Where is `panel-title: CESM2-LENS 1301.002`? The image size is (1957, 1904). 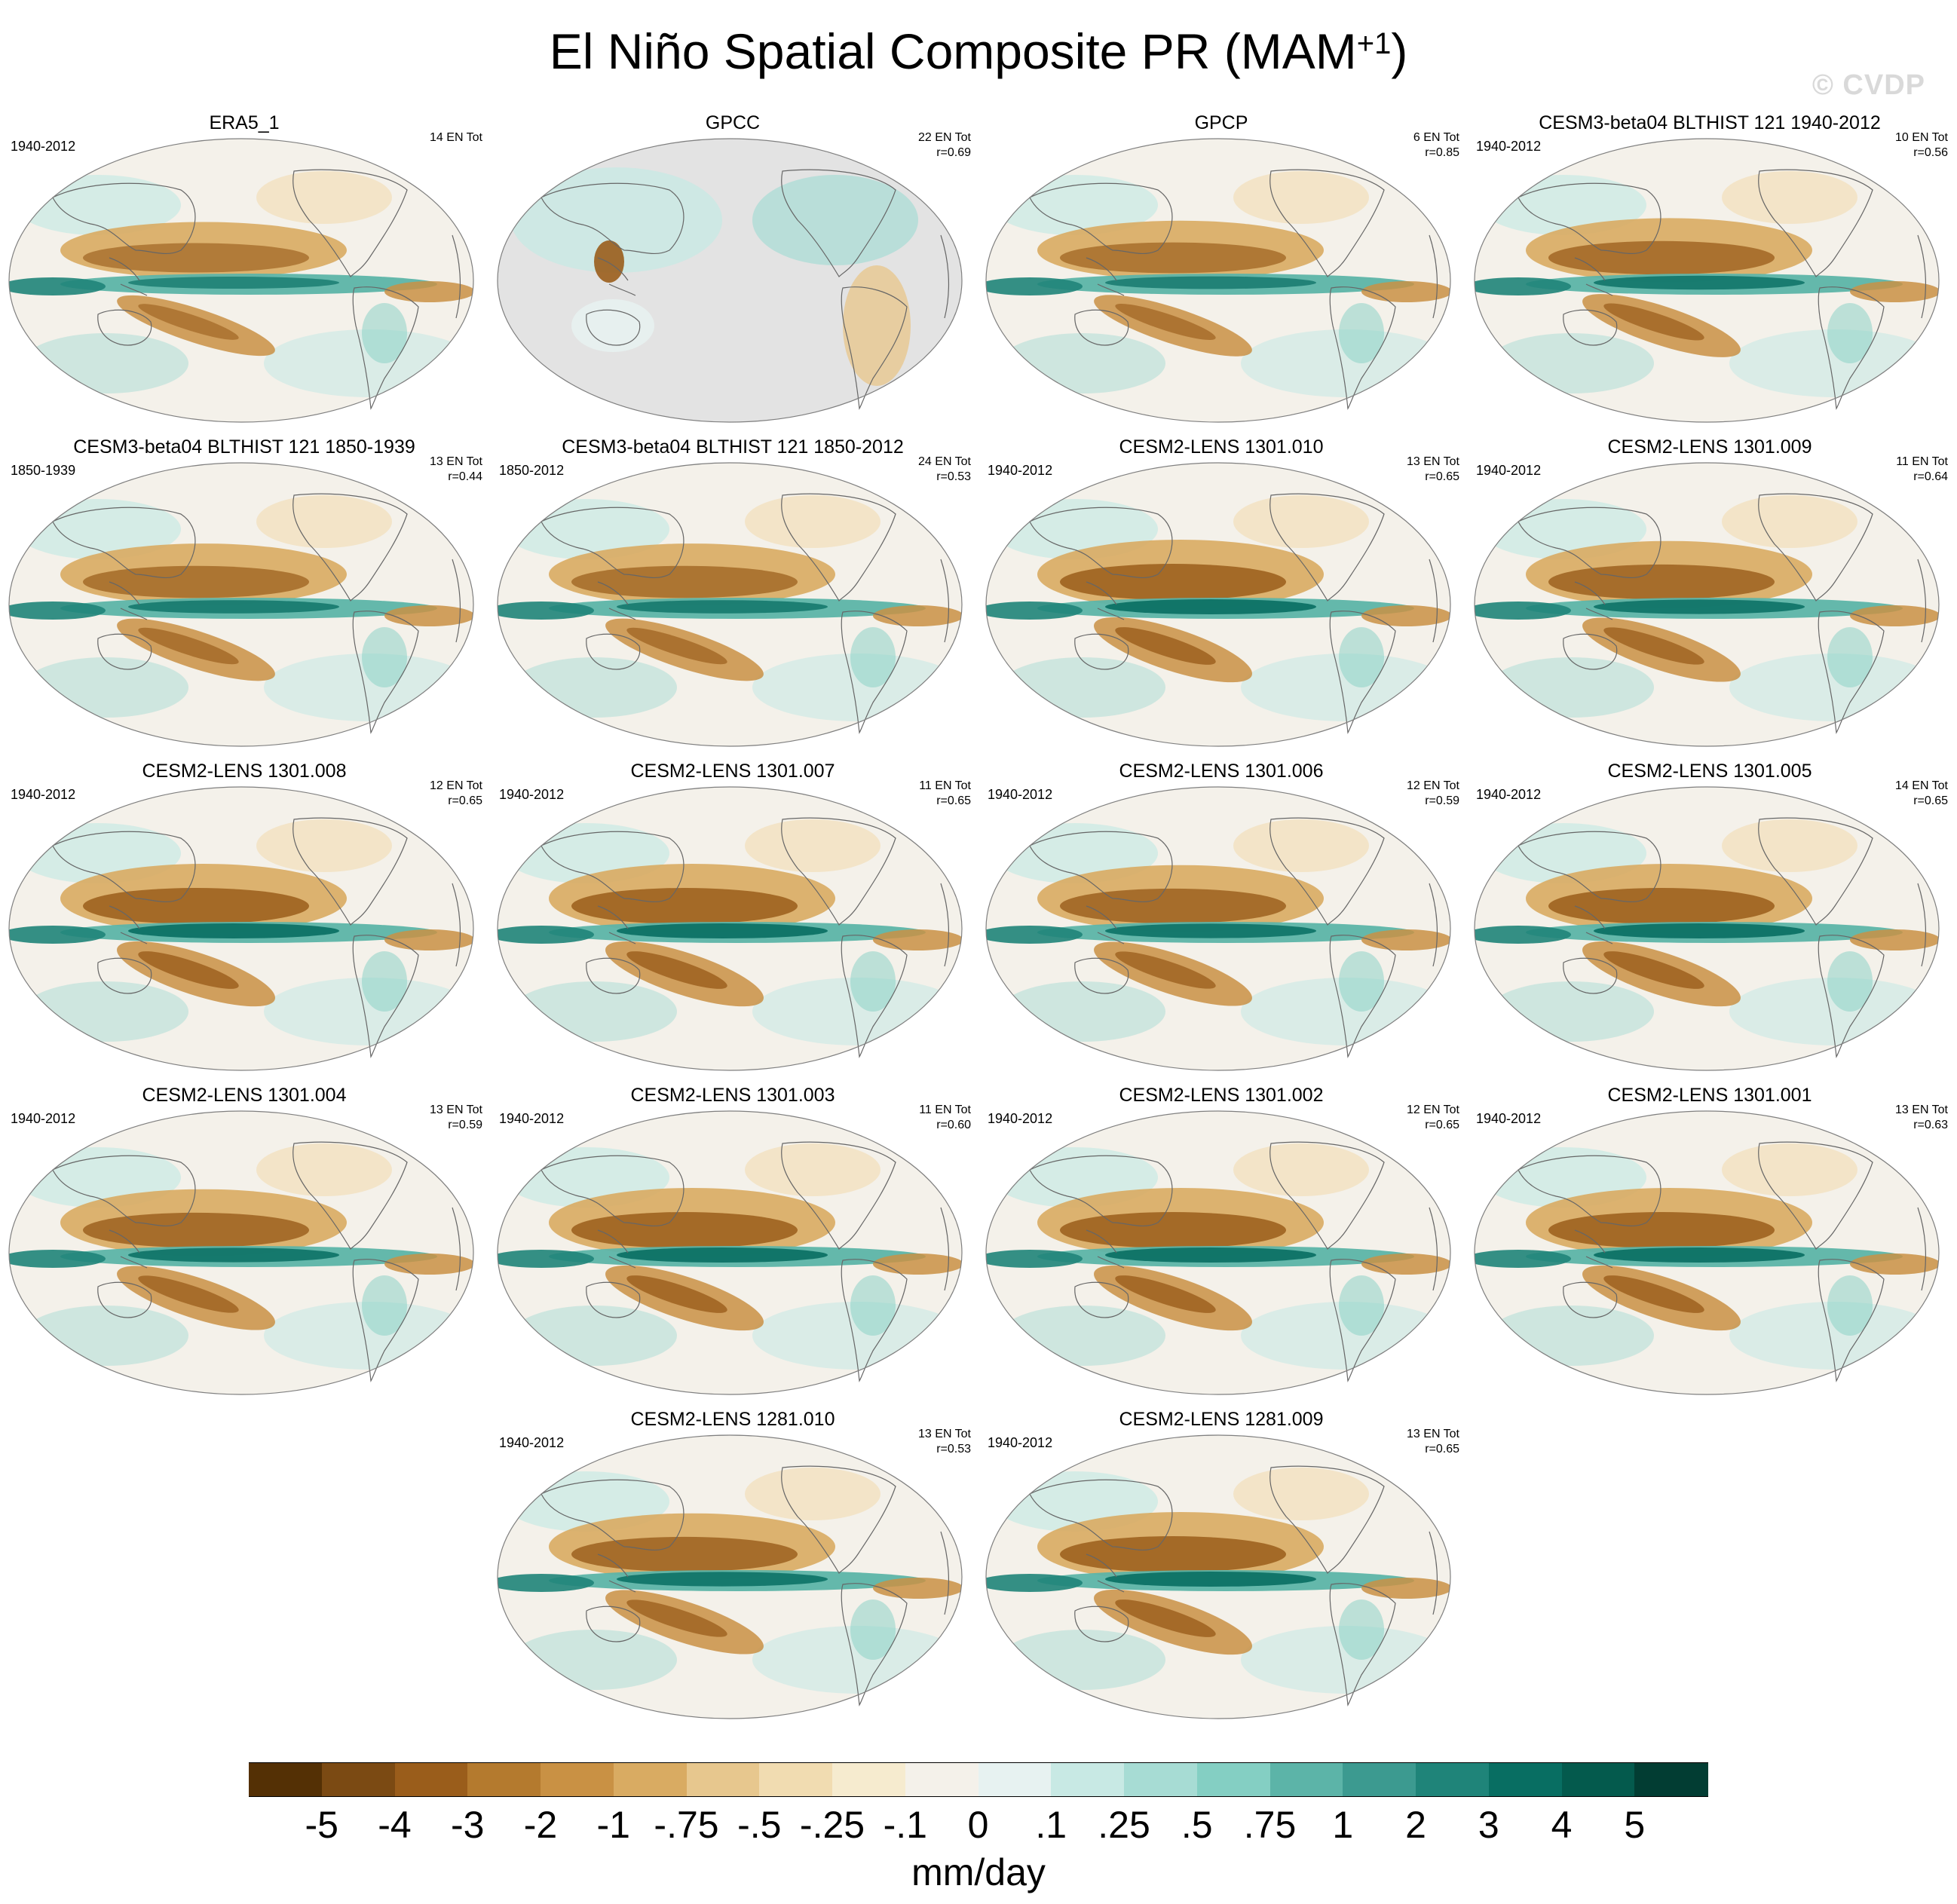 panel-title: CESM2-LENS 1301.002 is located at coordinates (1221, 1095).